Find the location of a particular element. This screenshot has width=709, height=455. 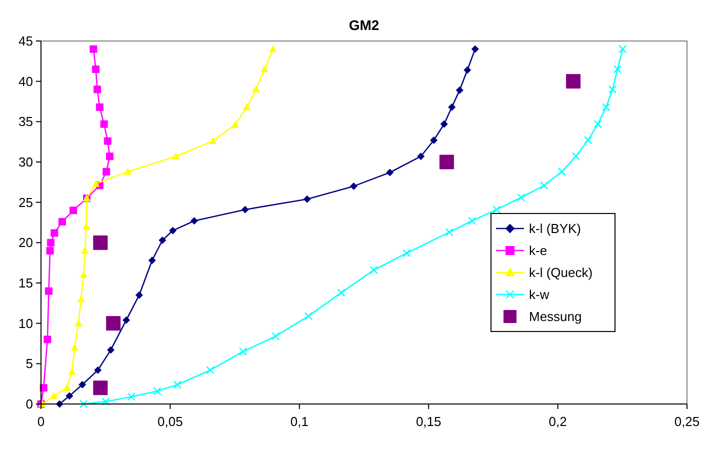

y-tick-label: 5 is located at coordinates (29, 364).